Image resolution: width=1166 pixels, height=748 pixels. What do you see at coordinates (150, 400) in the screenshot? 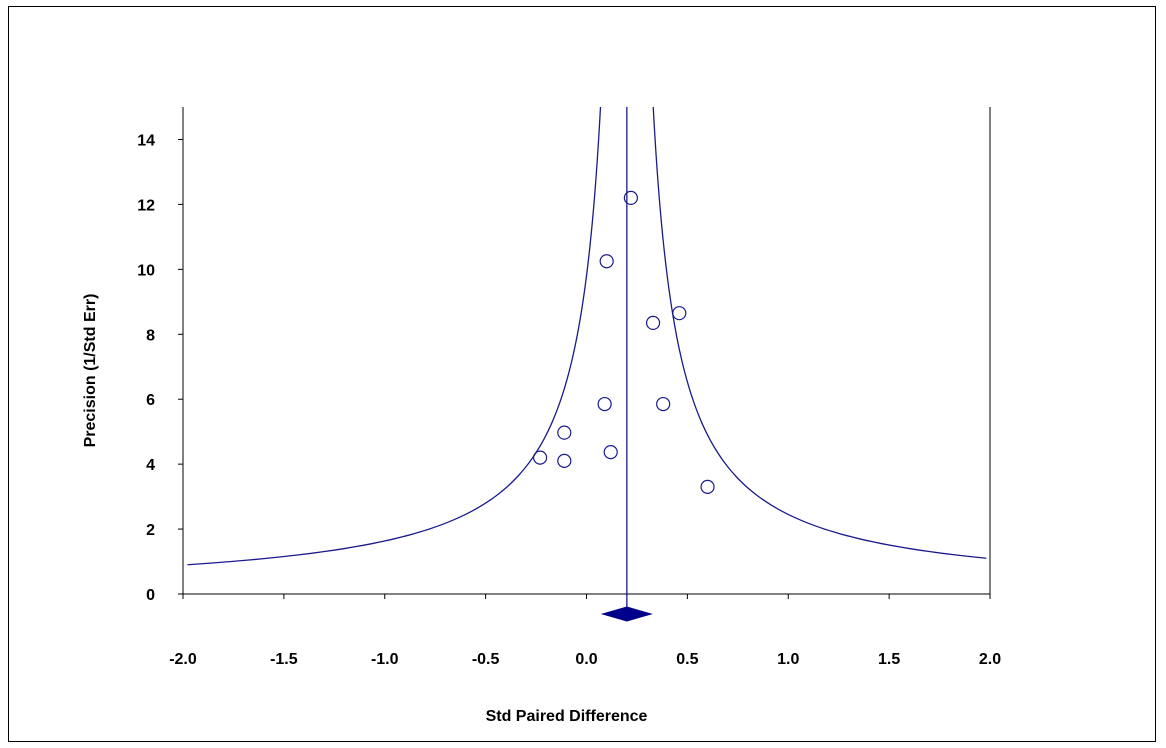
I see `y-tick-label: 6` at bounding box center [150, 400].